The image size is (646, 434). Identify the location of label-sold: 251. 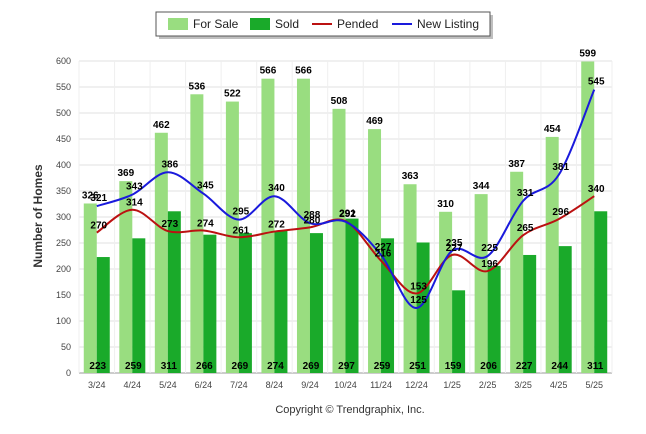
(417, 366).